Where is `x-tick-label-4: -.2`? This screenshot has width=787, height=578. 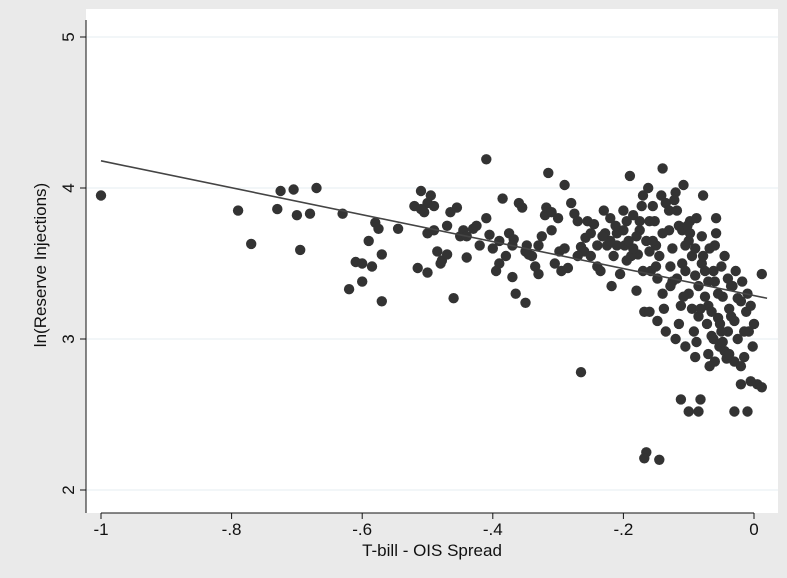 x-tick-label-4: -.2 is located at coordinates (623, 529).